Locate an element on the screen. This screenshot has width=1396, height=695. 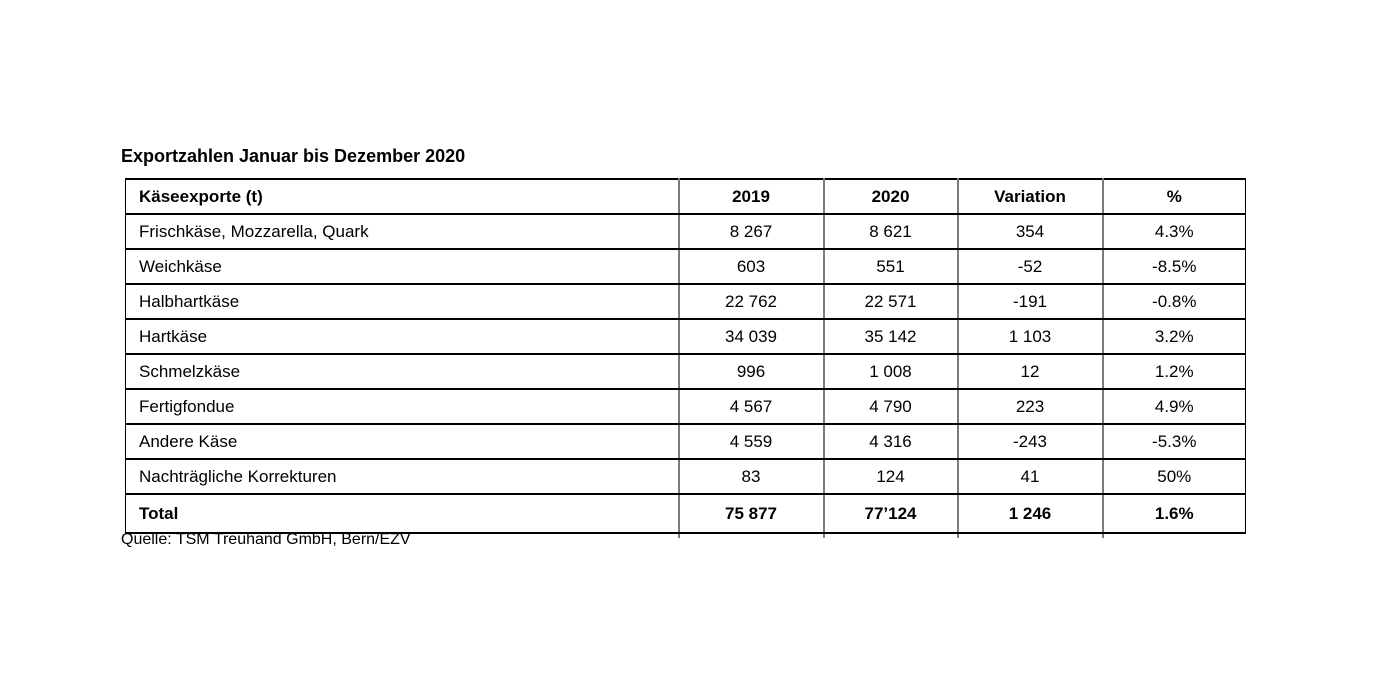
cell-2019: 4 567 is located at coordinates (751, 406).